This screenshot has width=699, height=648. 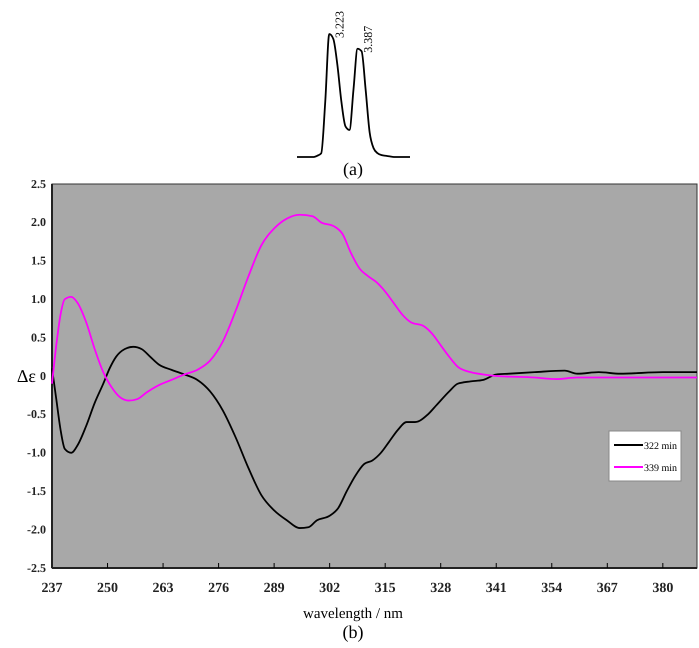 What do you see at coordinates (551, 588) in the screenshot?
I see `x-tick-label: 354` at bounding box center [551, 588].